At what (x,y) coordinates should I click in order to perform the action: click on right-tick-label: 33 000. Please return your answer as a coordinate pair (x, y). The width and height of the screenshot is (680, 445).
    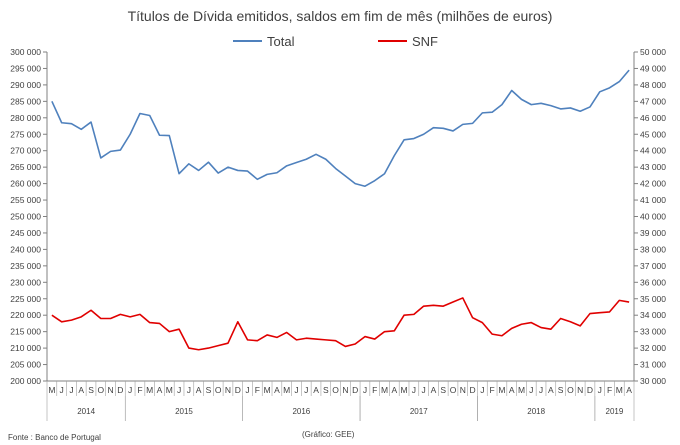
    Looking at the image, I should click on (653, 332).